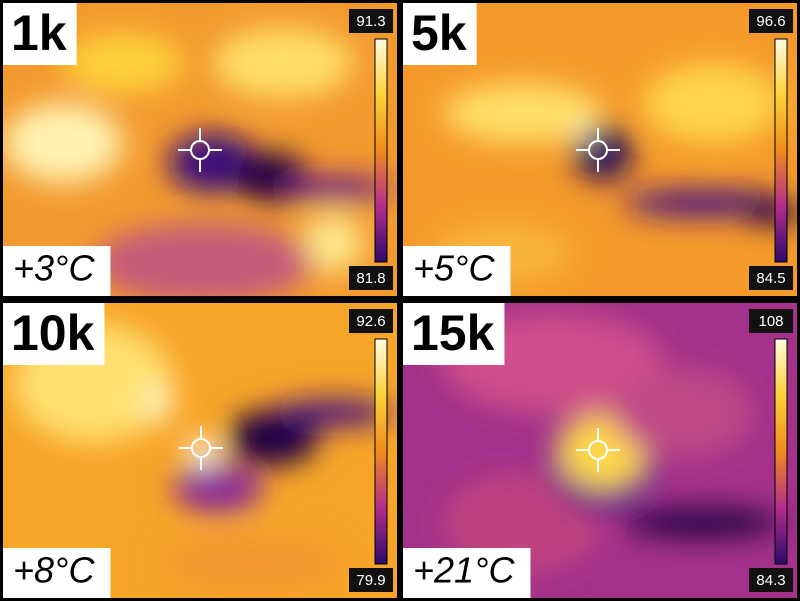 The height and width of the screenshot is (601, 800). I want to click on panel-title: 1k, so click(39, 33).